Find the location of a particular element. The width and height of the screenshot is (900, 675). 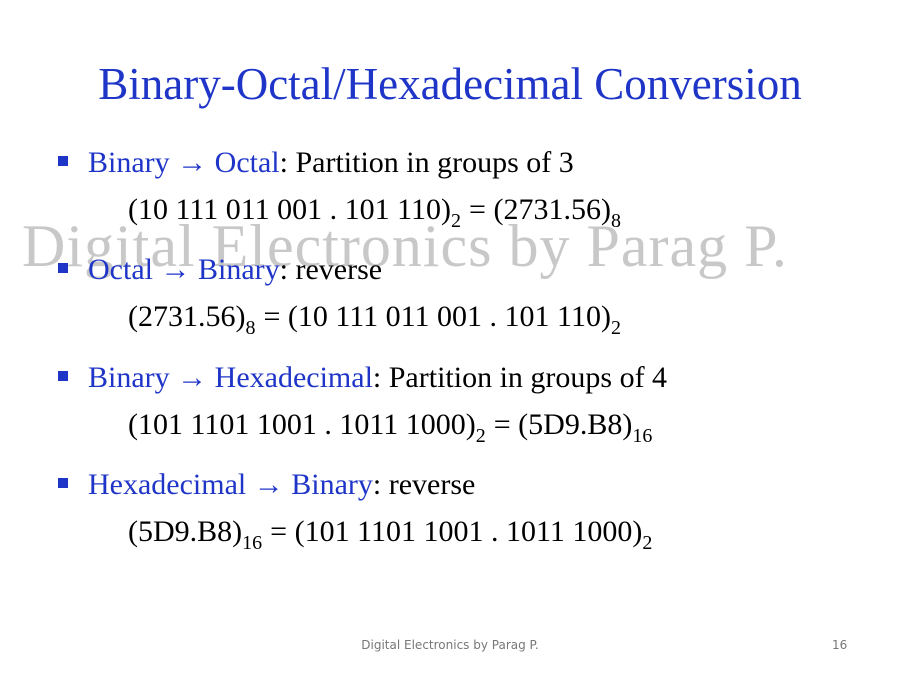

bullet-heading: Hexadecimal → Binary: reverse is located at coordinates (281, 485).